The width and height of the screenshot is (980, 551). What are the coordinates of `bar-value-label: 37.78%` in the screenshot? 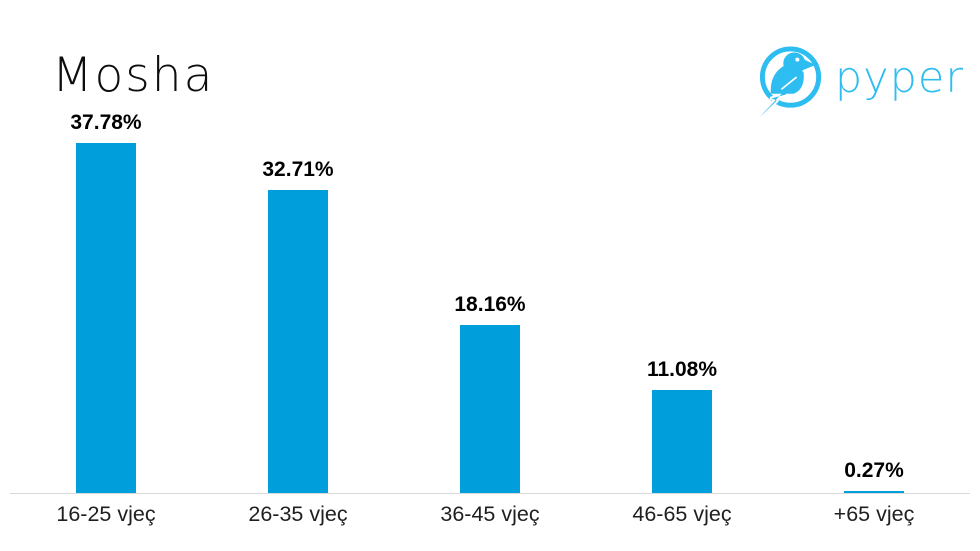 It's located at (106, 122).